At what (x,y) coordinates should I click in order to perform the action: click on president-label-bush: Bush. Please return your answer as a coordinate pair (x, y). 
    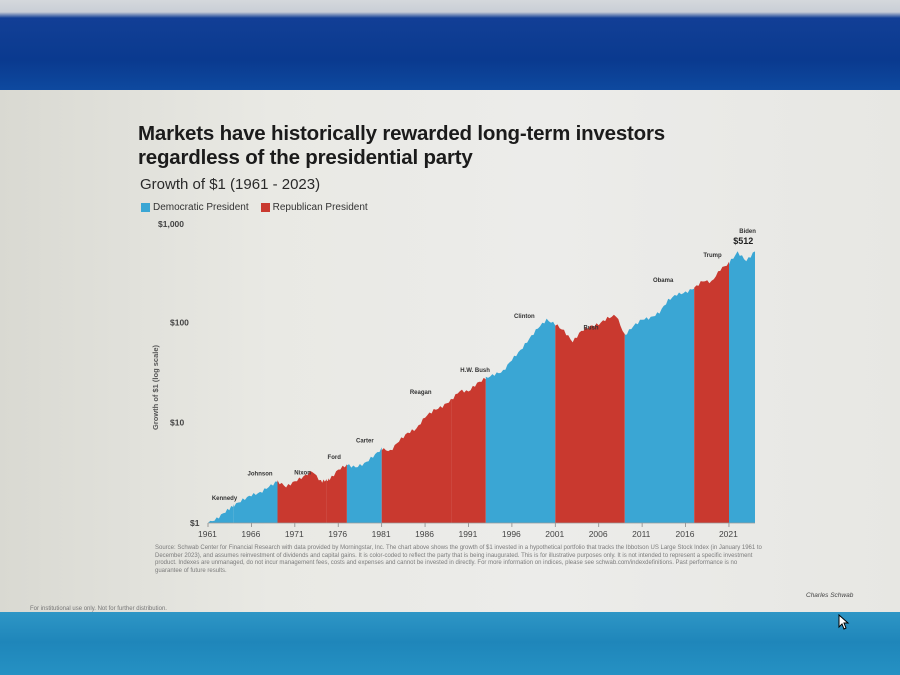
    Looking at the image, I should click on (591, 328).